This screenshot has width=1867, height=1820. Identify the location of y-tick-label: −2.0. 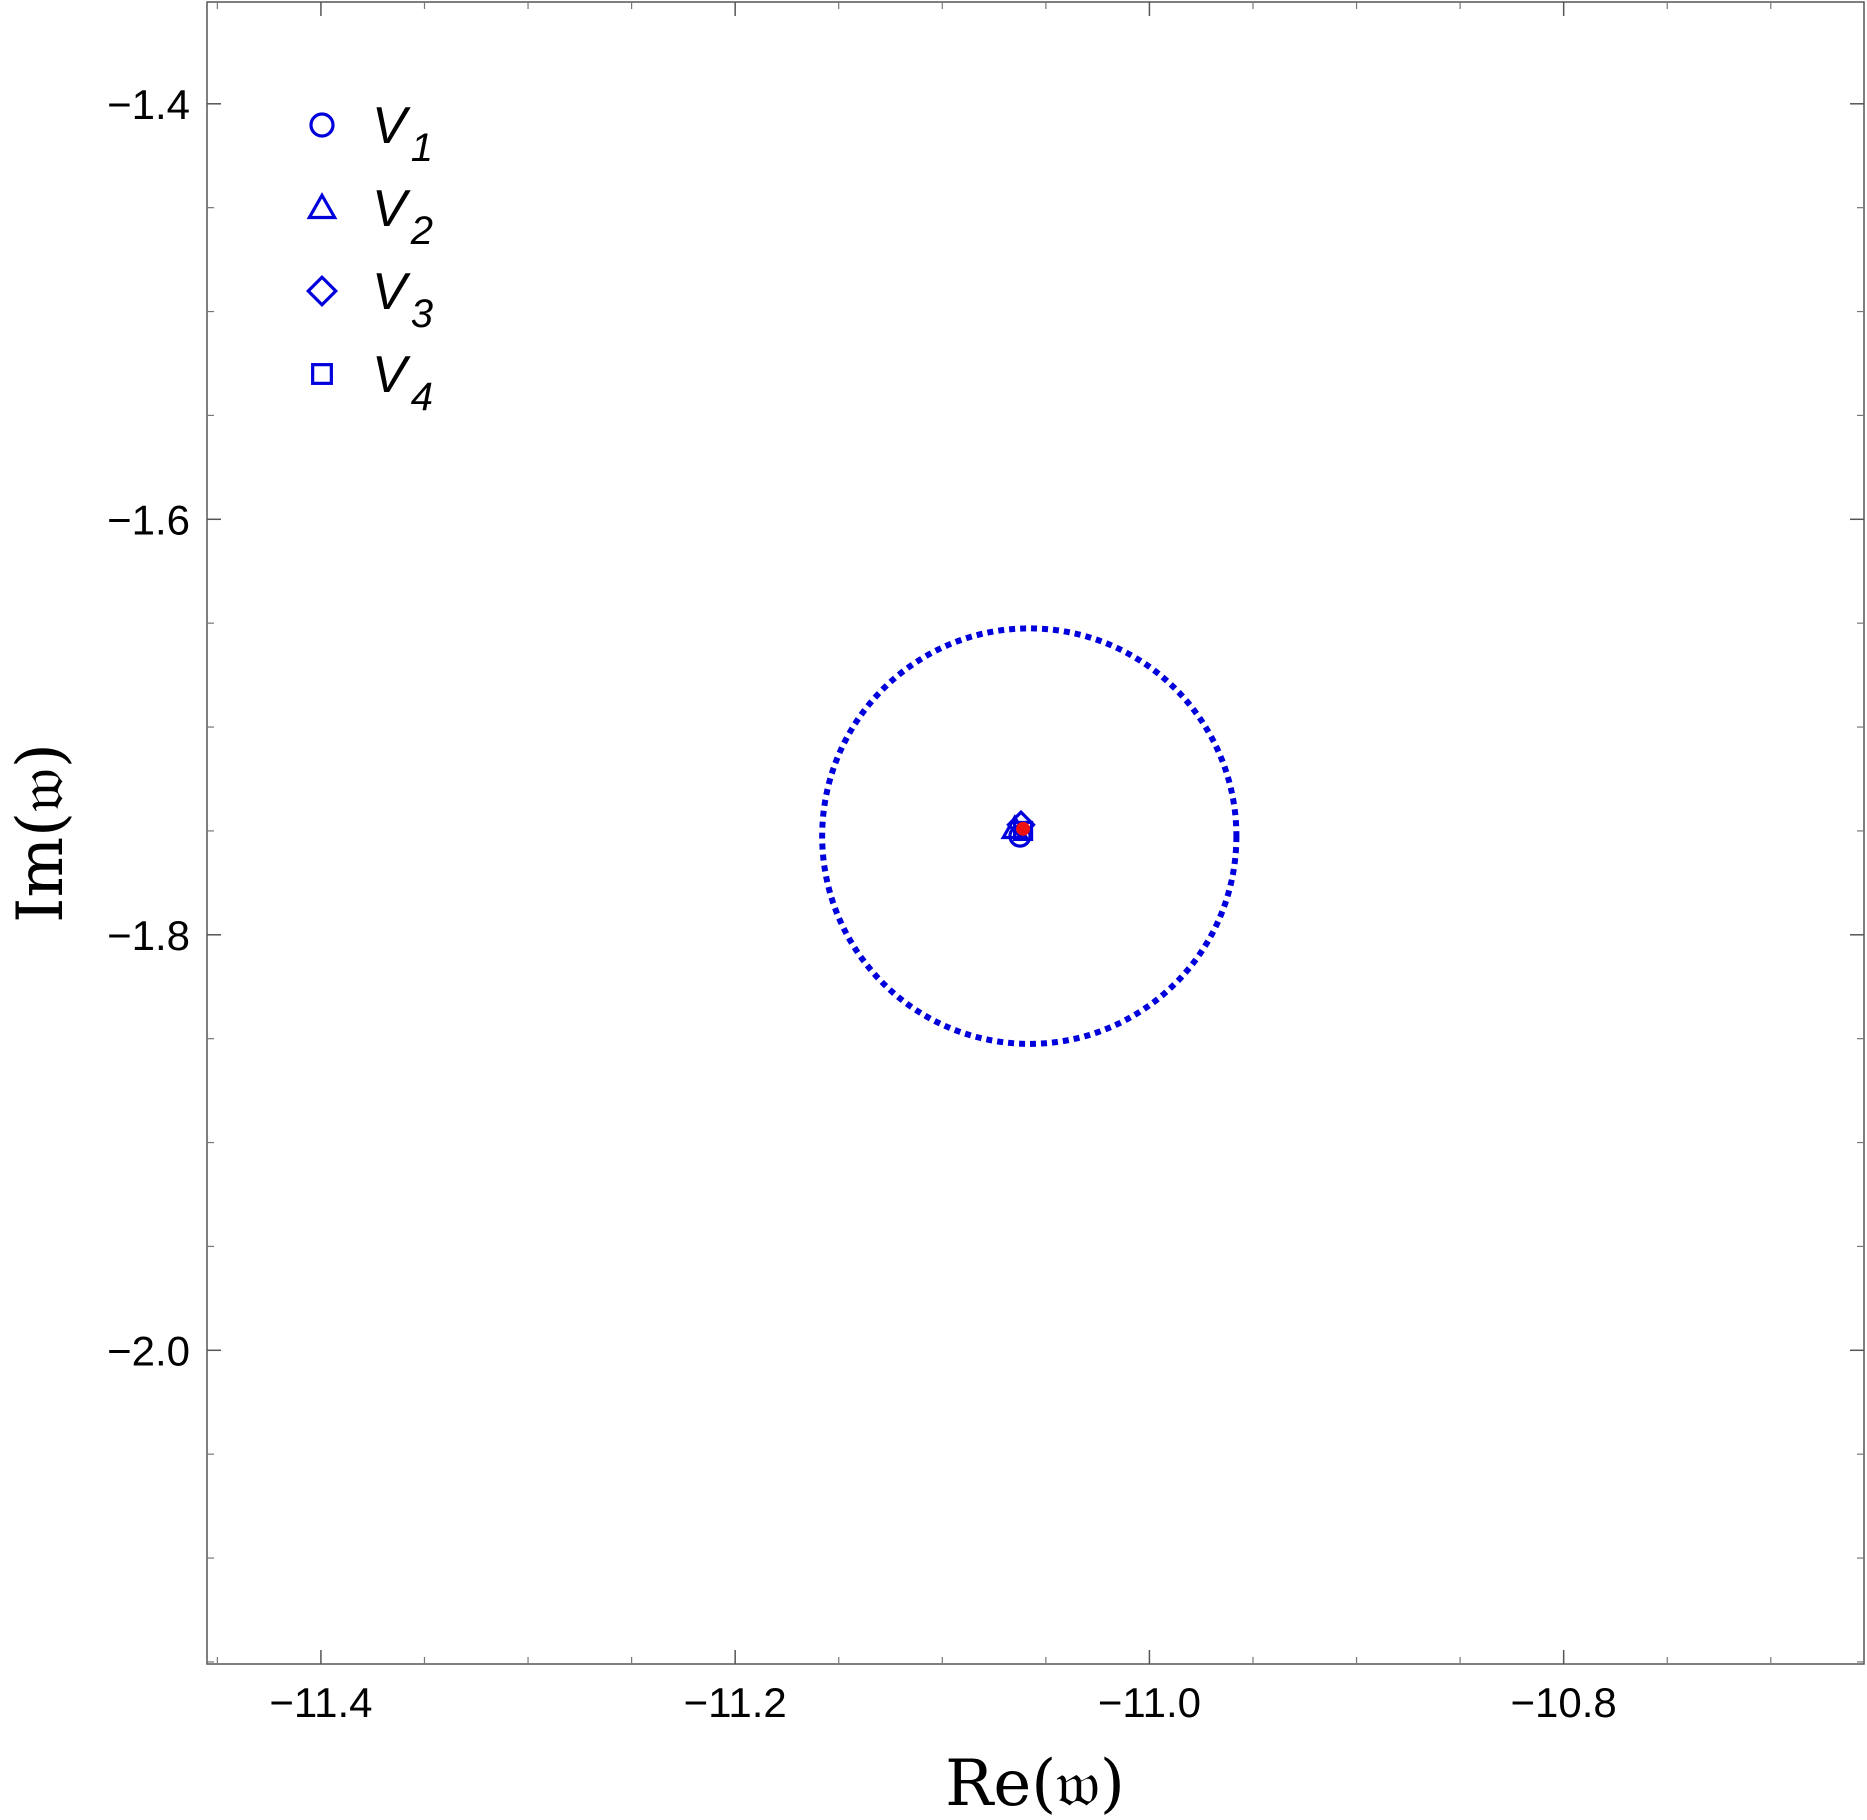
(148, 1350).